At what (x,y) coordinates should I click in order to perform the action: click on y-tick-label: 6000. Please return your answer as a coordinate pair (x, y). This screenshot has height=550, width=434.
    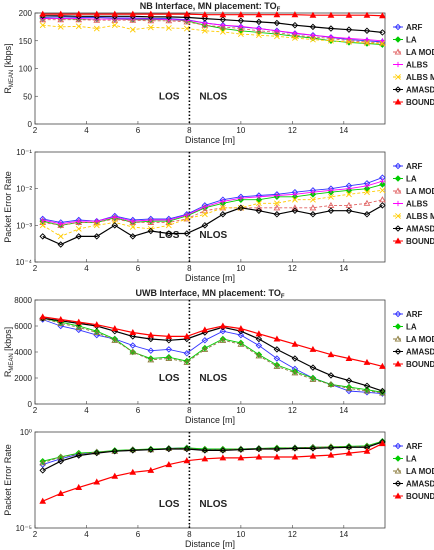
    Looking at the image, I should click on (23, 326).